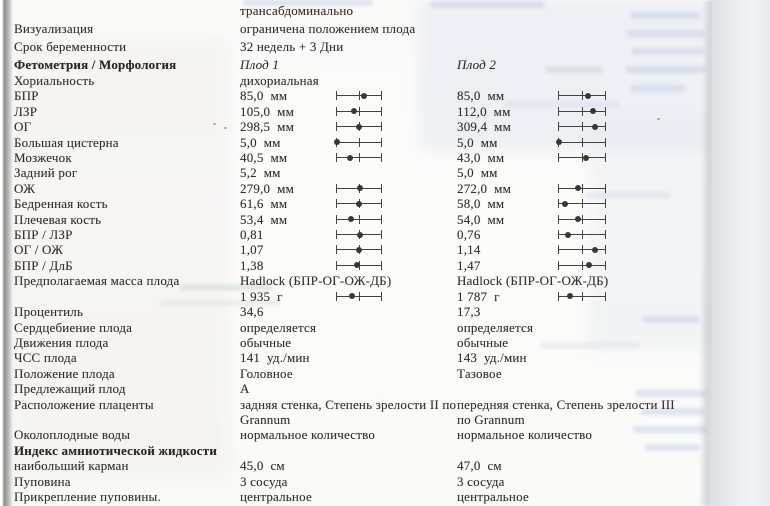 Image resolution: width=770 pixels, height=506 pixels. I want to click on fetus2-value-cell: нормальное количество, so click(578, 434).